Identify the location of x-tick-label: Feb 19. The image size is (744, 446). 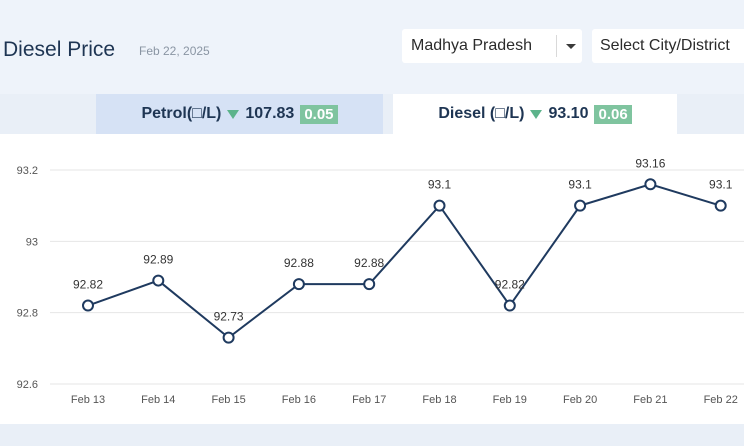
(510, 400).